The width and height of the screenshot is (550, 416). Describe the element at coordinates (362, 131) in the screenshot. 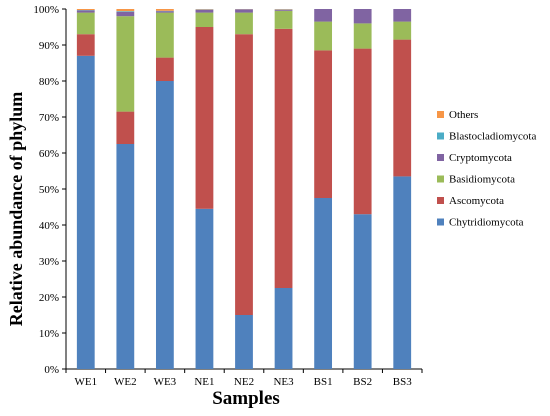

I see `bar-segment-ascomycota-bs2` at that location.